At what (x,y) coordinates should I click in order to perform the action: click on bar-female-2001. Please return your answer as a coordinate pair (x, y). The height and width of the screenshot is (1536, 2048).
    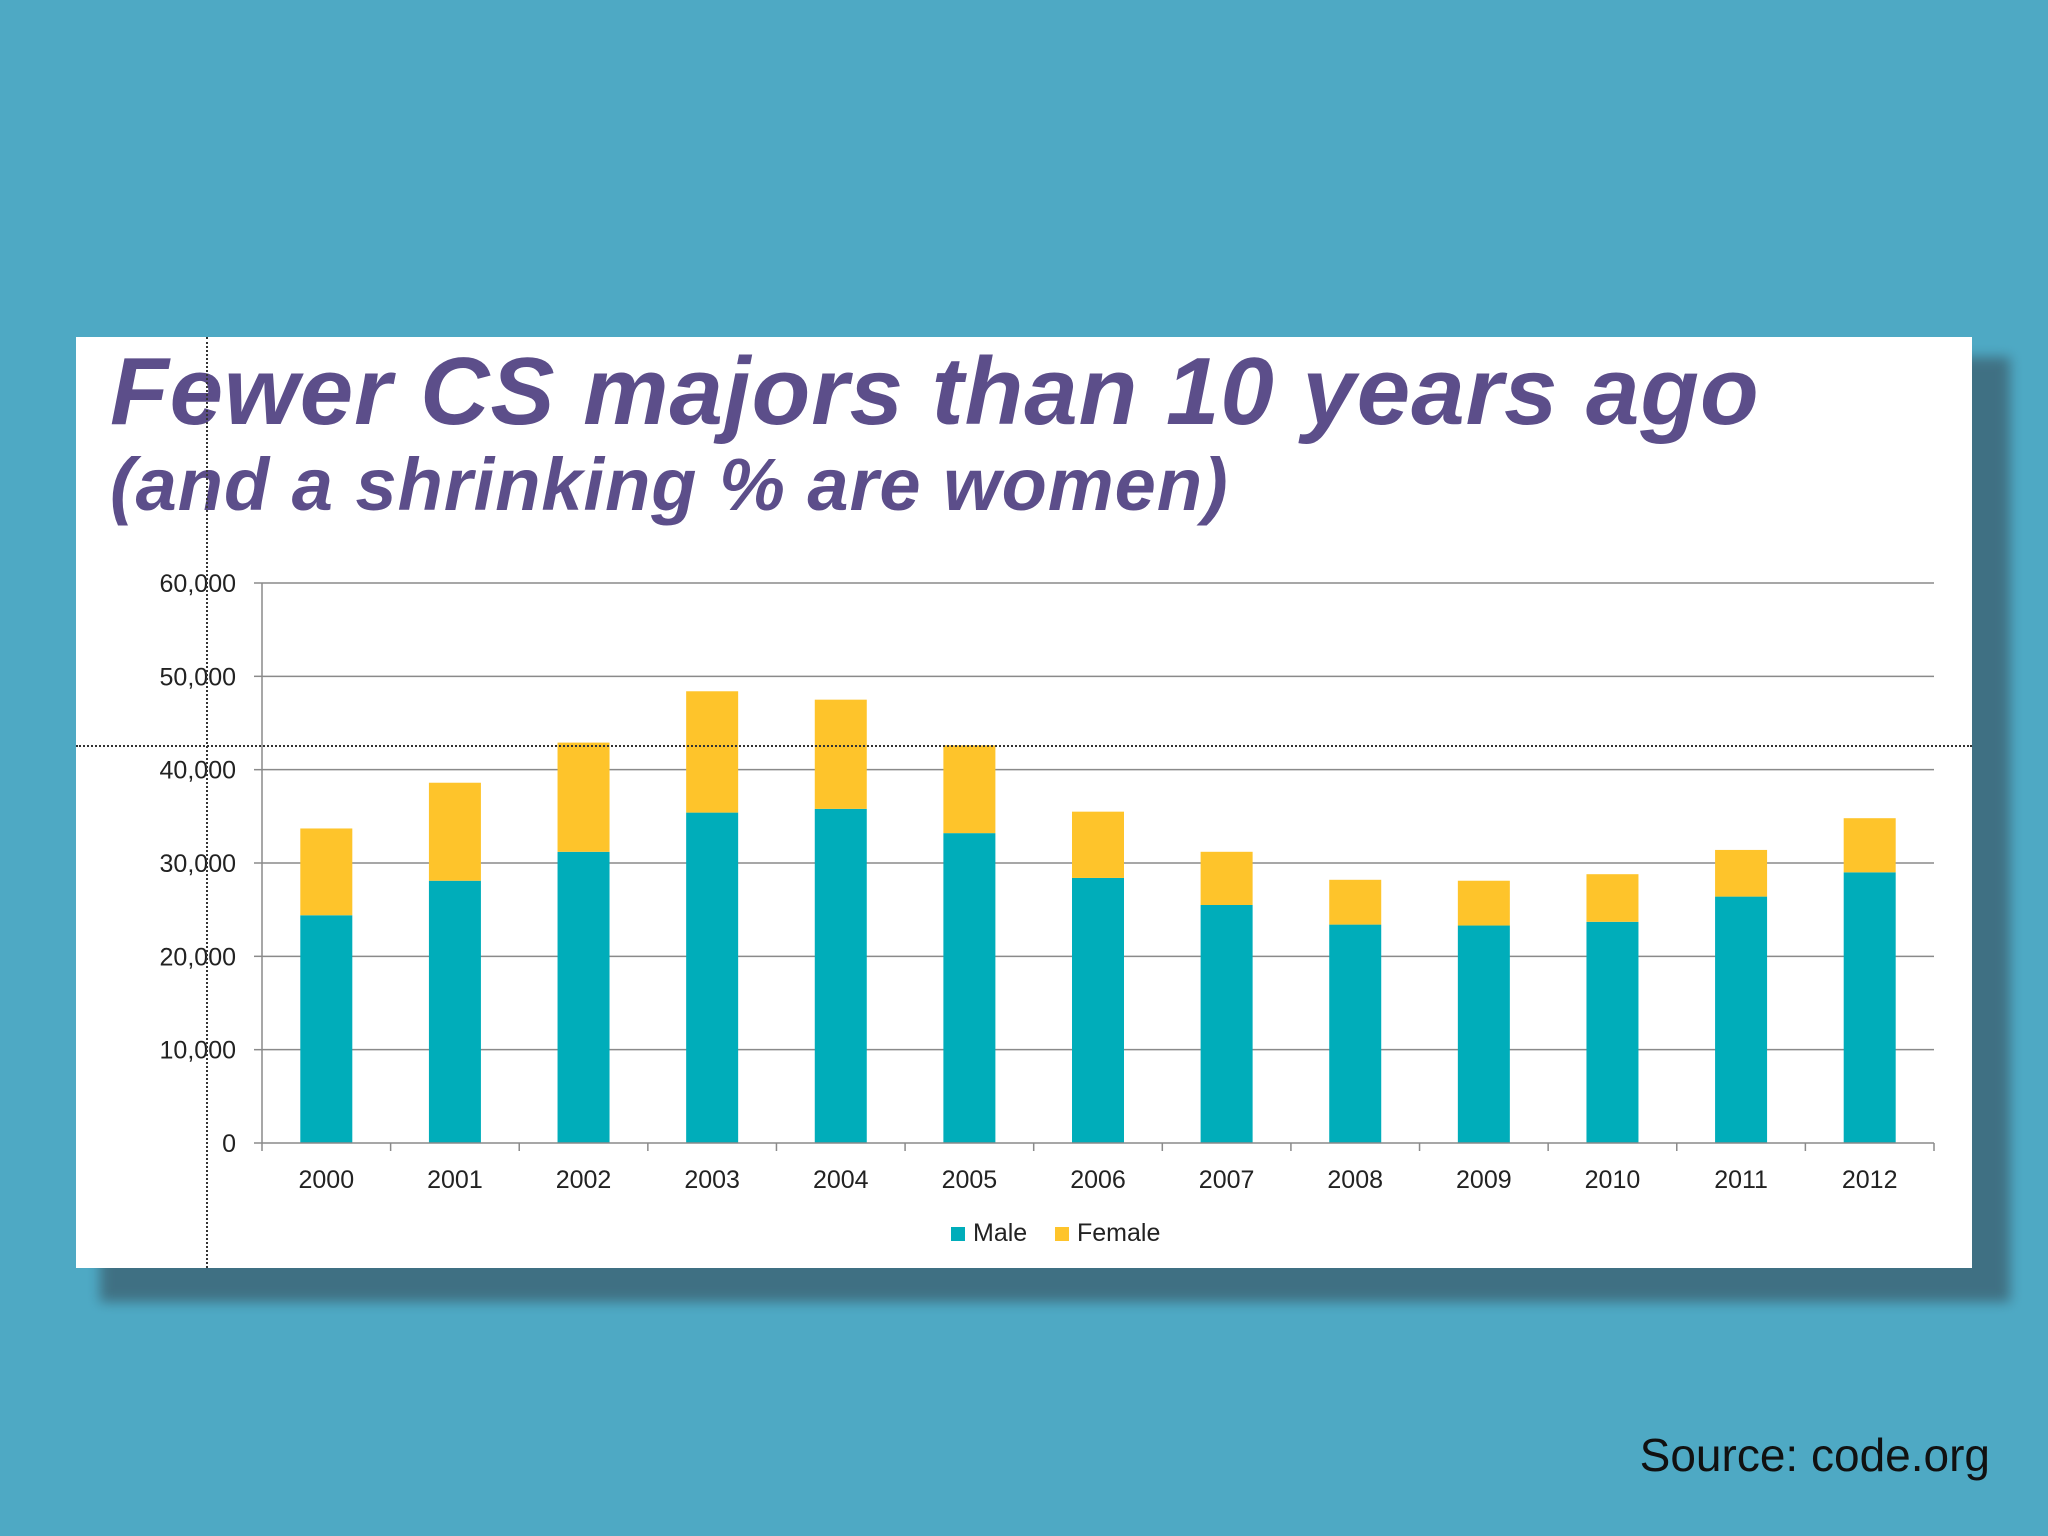
    Looking at the image, I should click on (454, 831).